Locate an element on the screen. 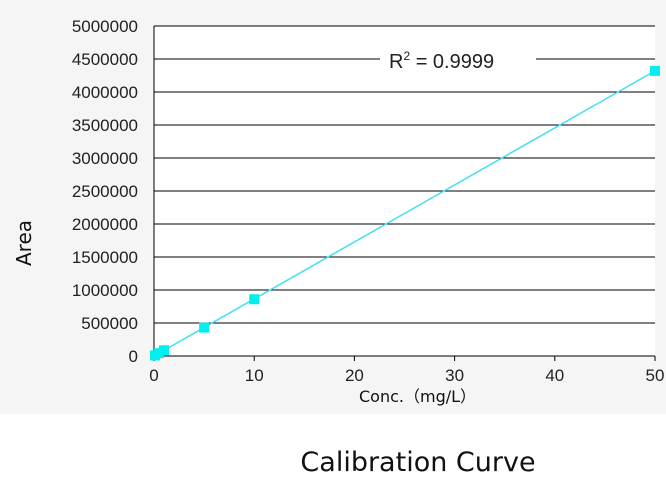  y-tick-label: 2500000 is located at coordinates (105, 191).